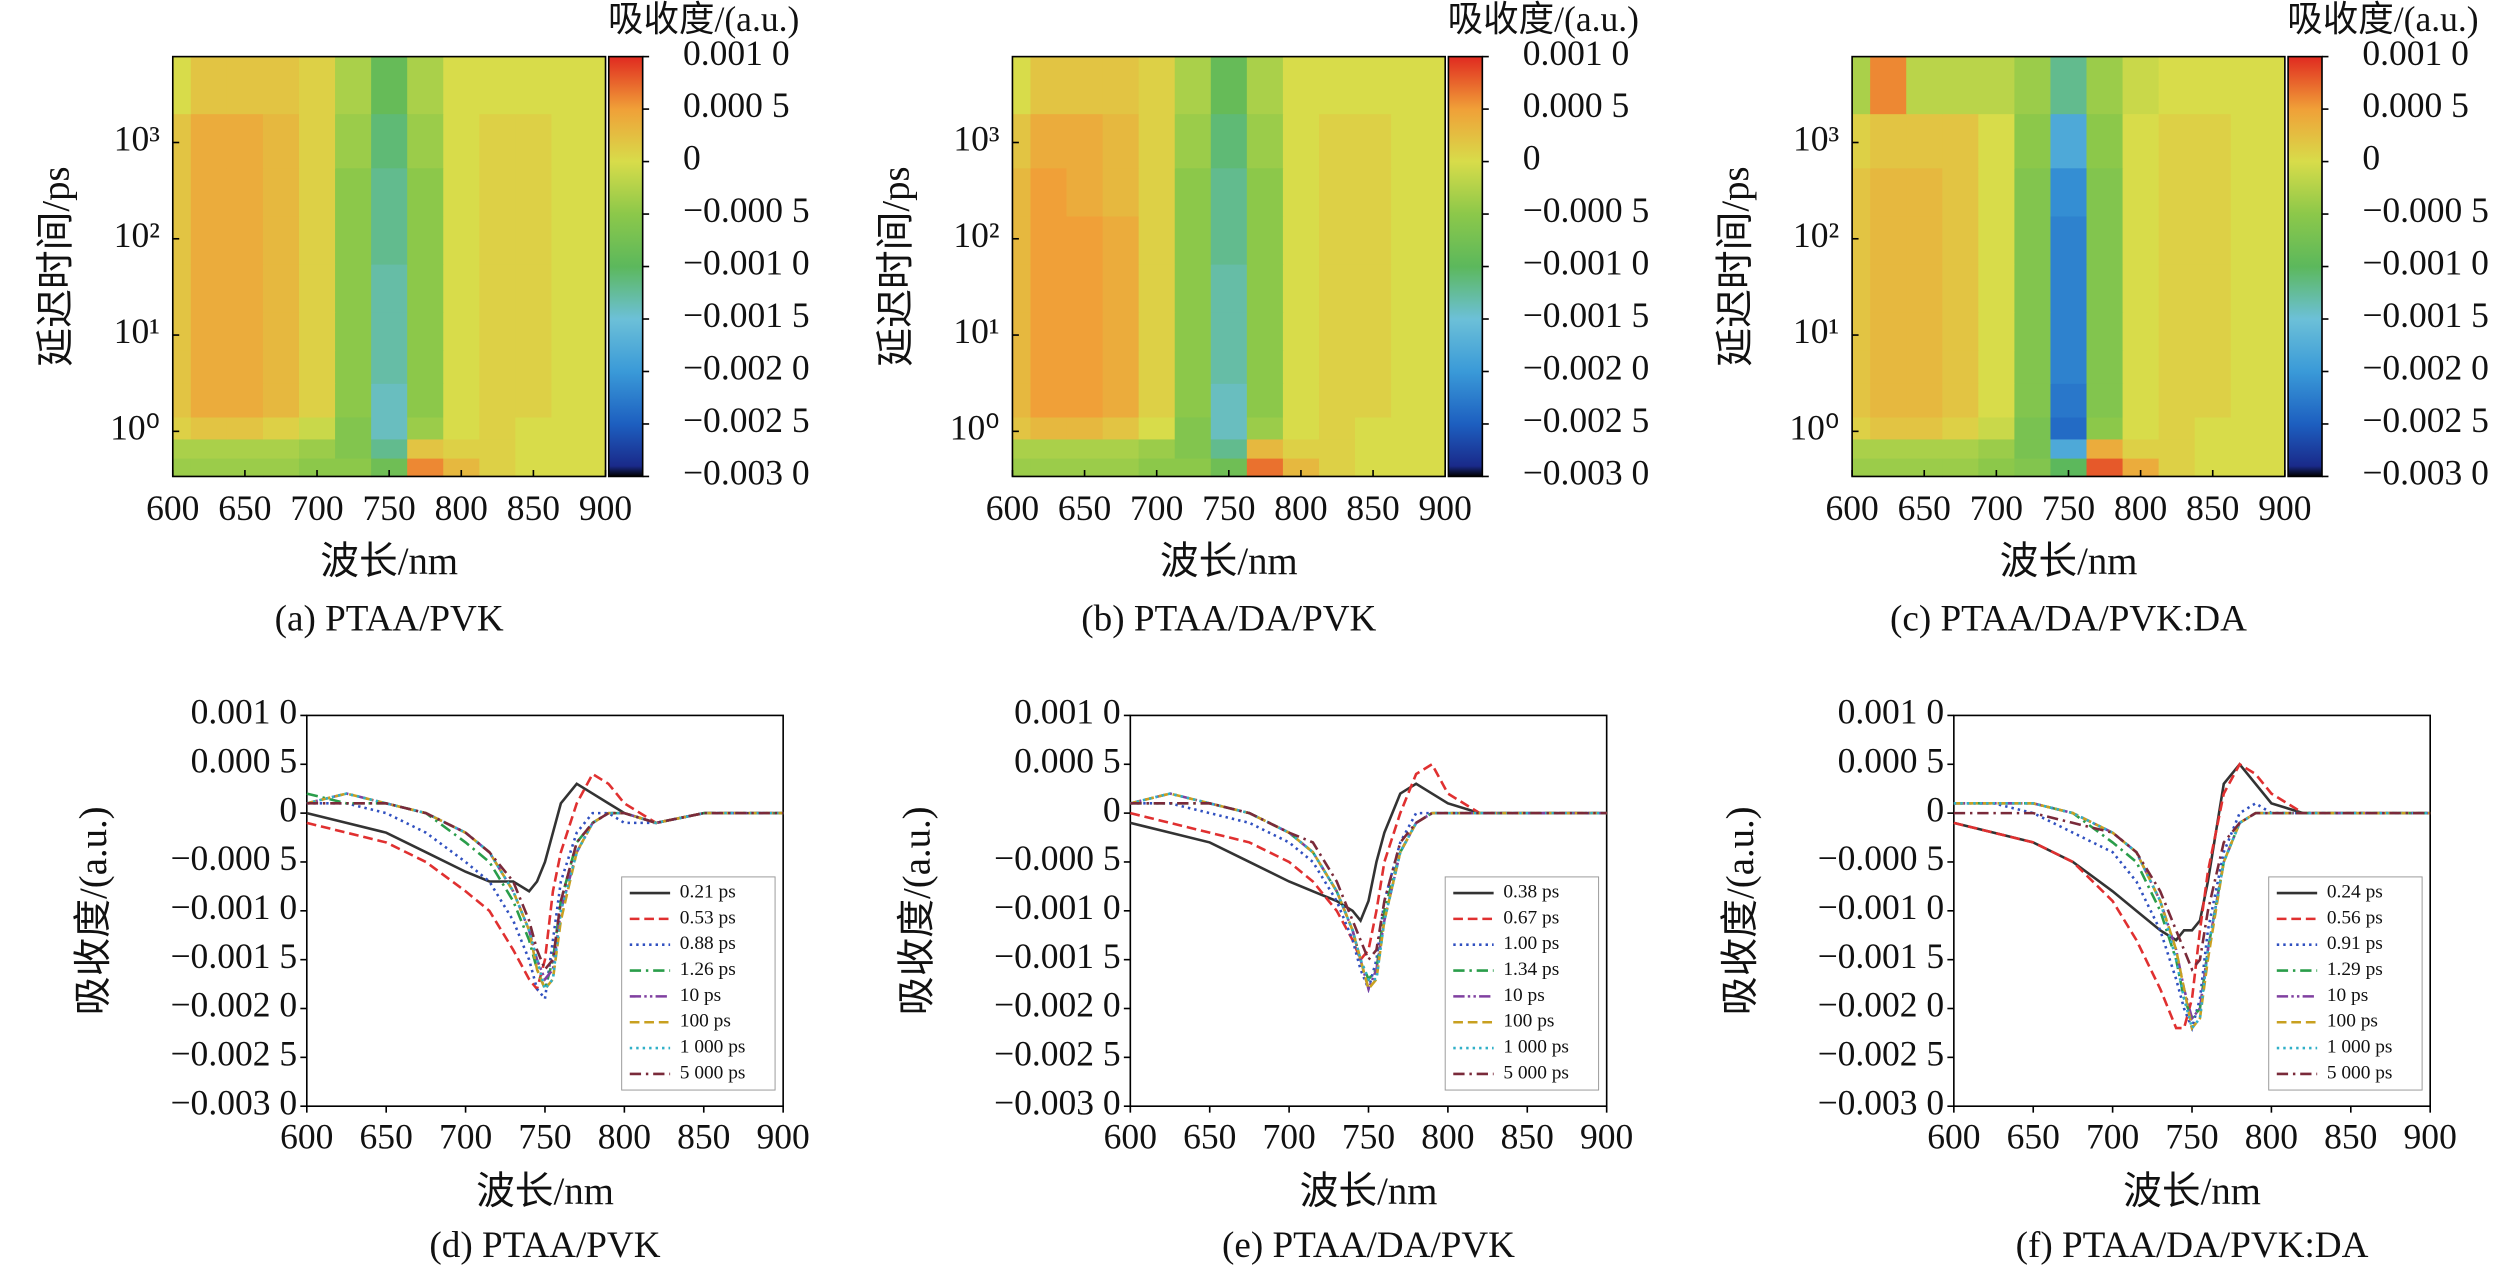 The width and height of the screenshot is (2519, 1271). What do you see at coordinates (976, 235) in the screenshot?
I see `y-tick-label: 10²` at bounding box center [976, 235].